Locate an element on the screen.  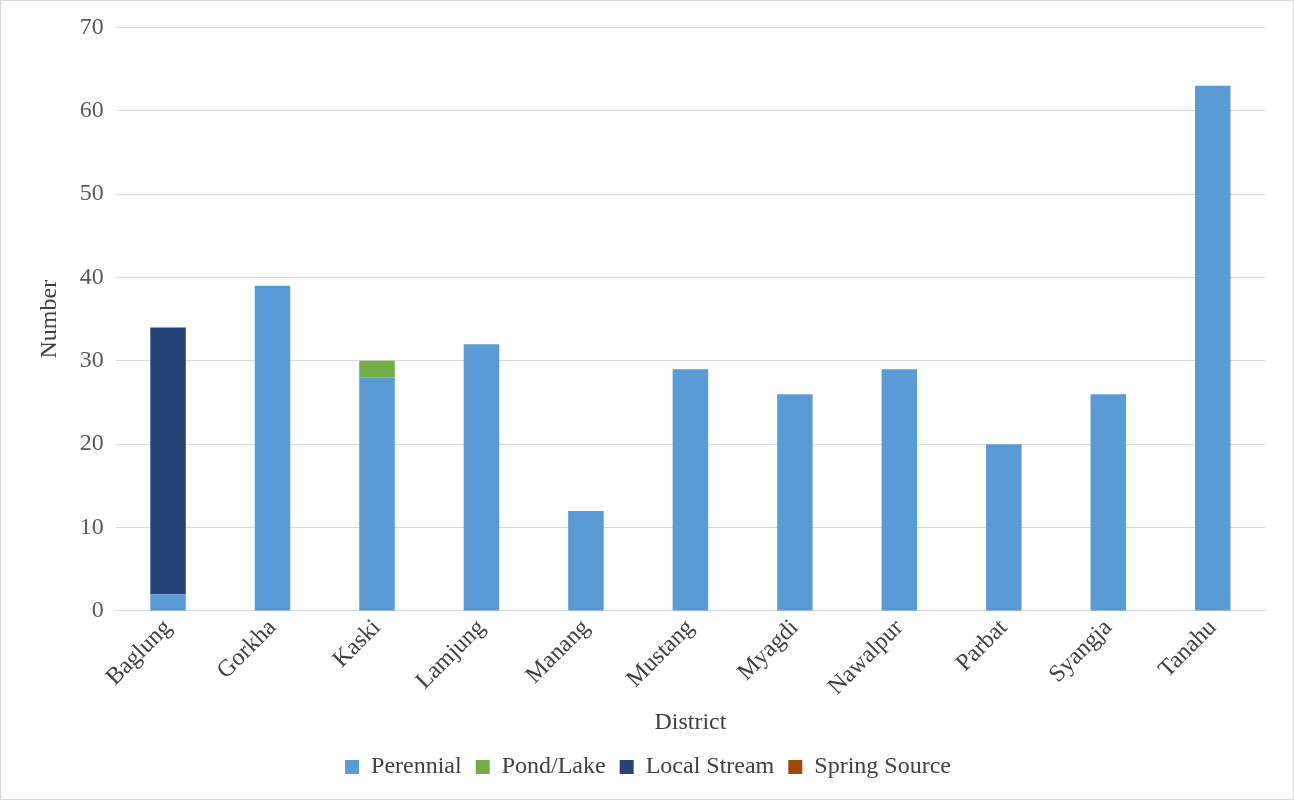
y-tick-label: 60 is located at coordinates (91, 109).